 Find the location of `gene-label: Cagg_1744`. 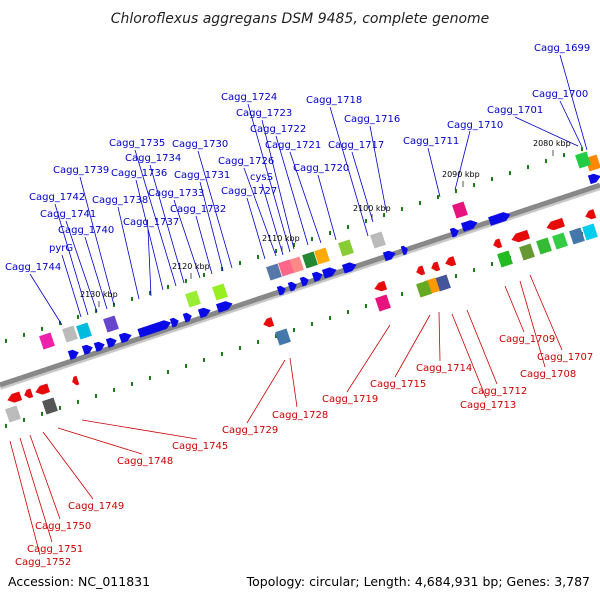

gene-label: Cagg_1744 is located at coordinates (33, 267).